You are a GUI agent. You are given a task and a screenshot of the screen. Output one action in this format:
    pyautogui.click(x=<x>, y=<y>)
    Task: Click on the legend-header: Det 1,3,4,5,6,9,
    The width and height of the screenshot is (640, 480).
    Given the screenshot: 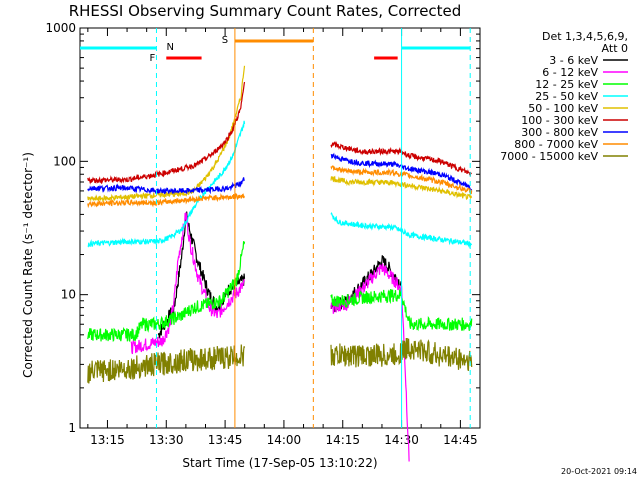 What is the action you would take?
    pyautogui.click(x=585, y=36)
    